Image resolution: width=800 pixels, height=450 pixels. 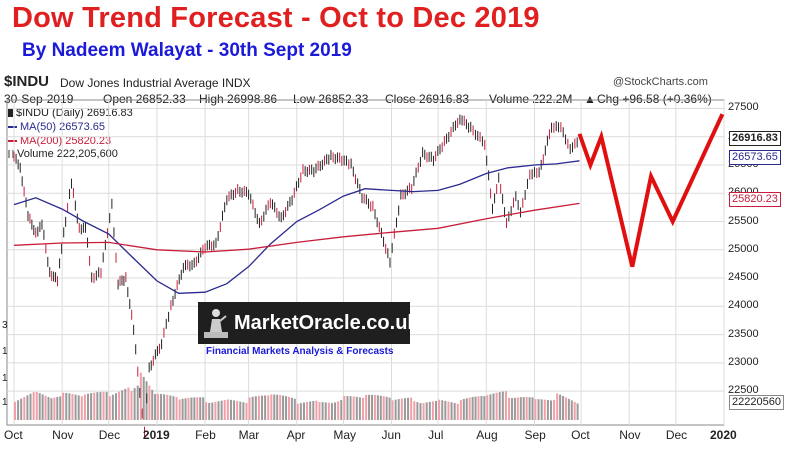 I want to click on x-tick-label: 2020, so click(x=723, y=435).